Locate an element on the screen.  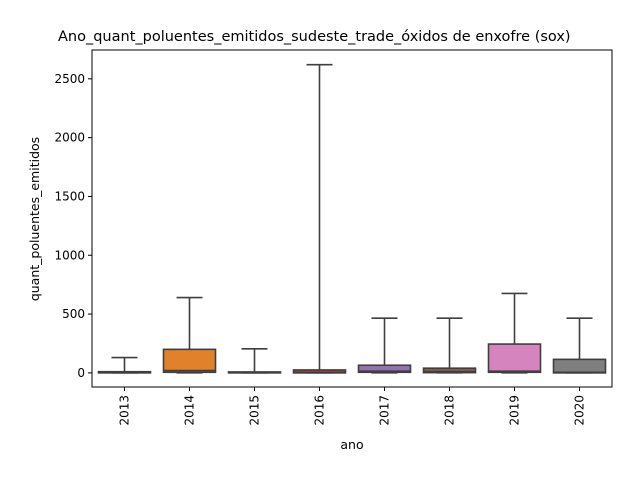
y-tick-label: 2000 is located at coordinates (69, 138).